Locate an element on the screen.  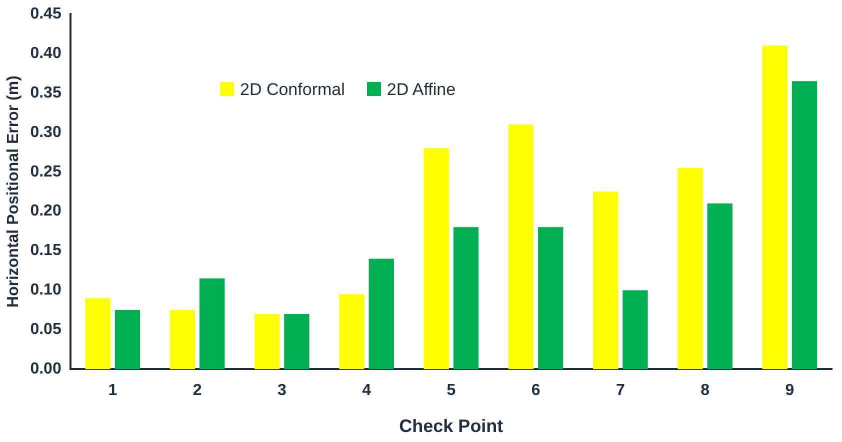
y-tick-label: 0.40 is located at coordinates (46, 53).